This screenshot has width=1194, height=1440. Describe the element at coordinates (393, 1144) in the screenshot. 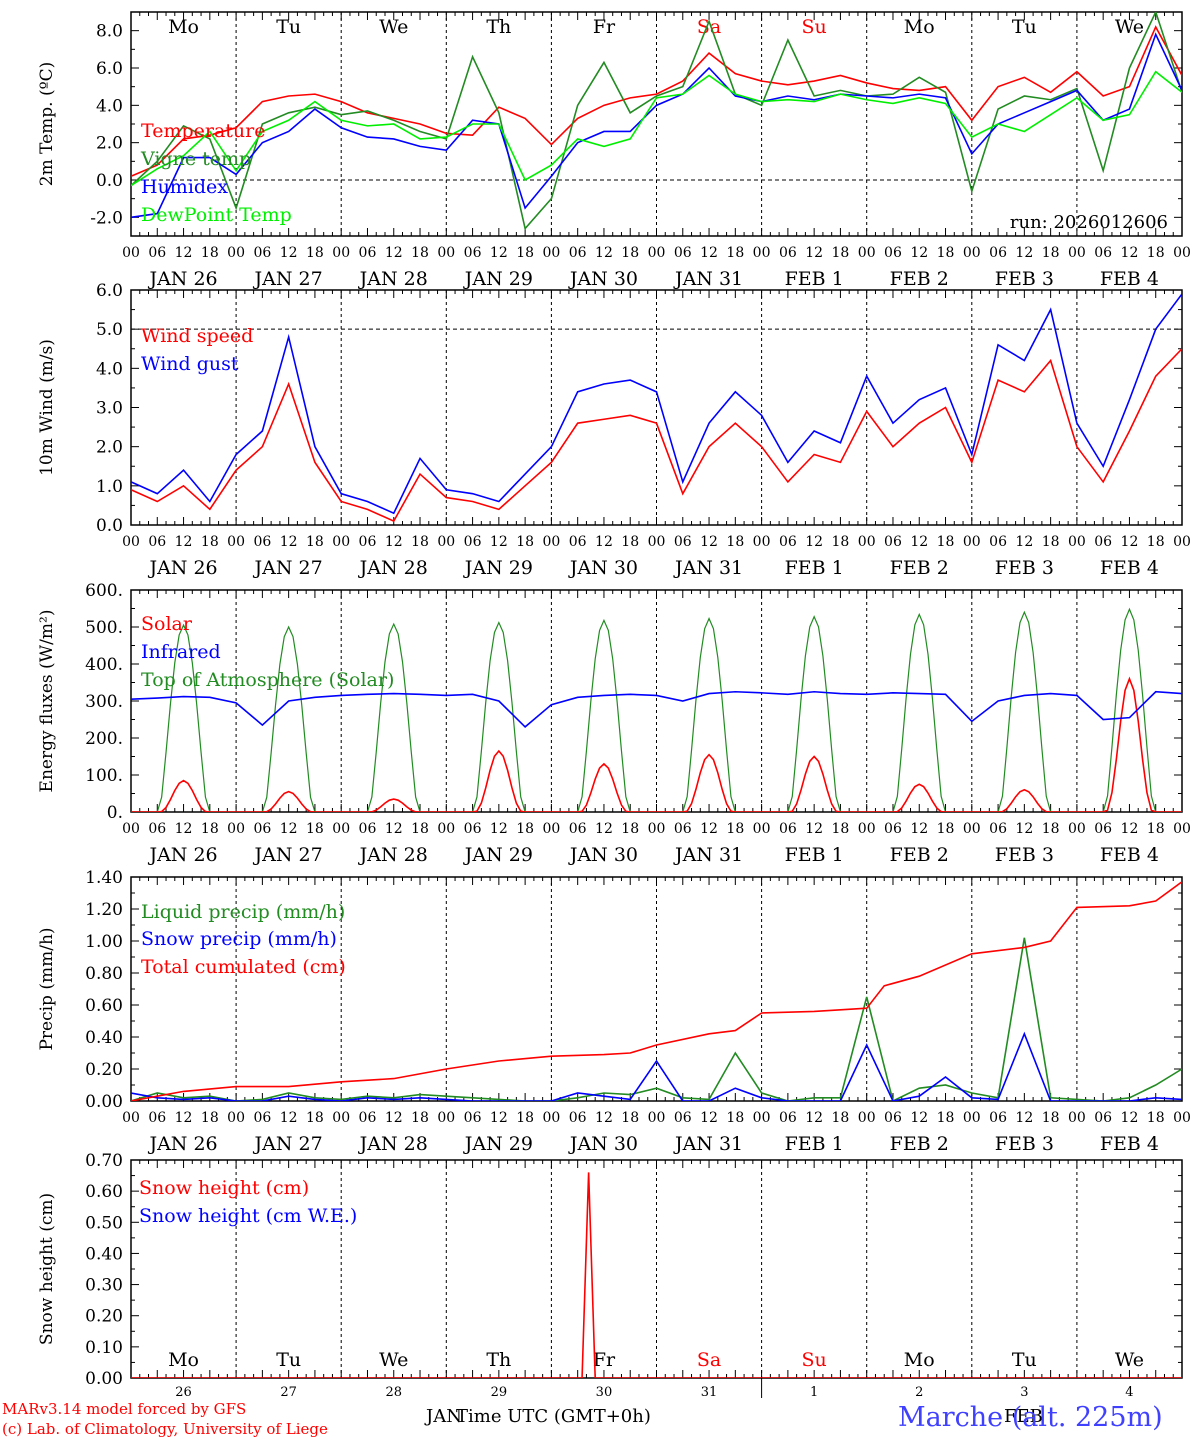

I see `date-label: JAN 28` at that location.